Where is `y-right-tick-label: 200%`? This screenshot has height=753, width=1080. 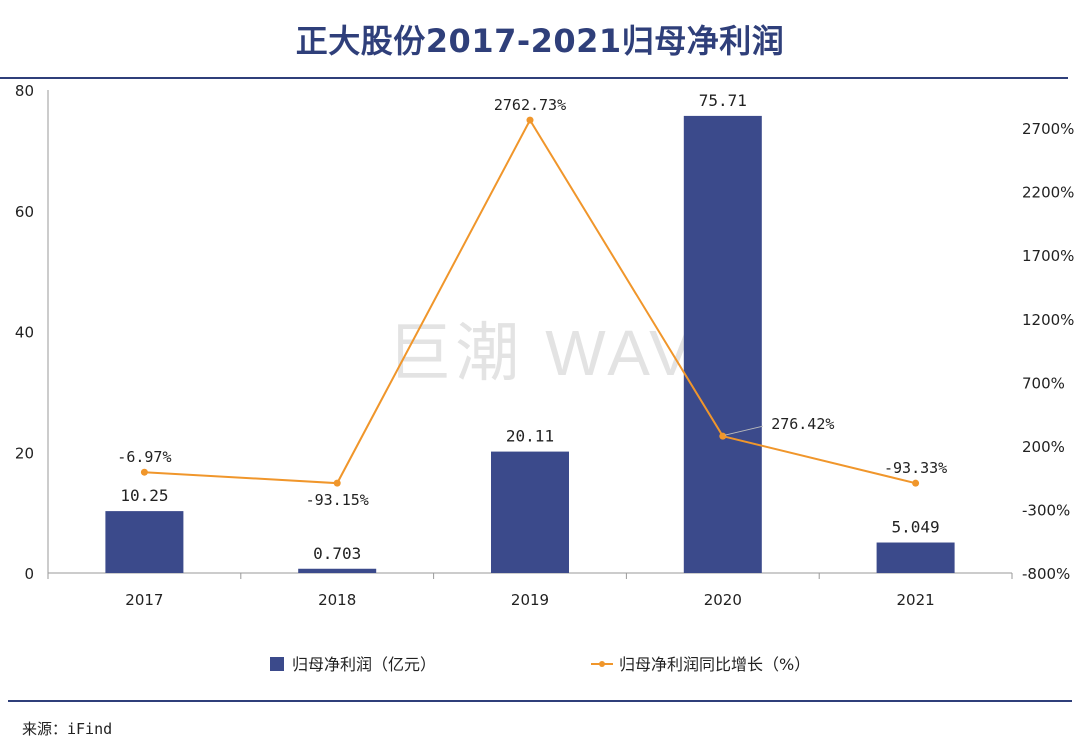
y-right-tick-label: 200% is located at coordinates (1043, 447).